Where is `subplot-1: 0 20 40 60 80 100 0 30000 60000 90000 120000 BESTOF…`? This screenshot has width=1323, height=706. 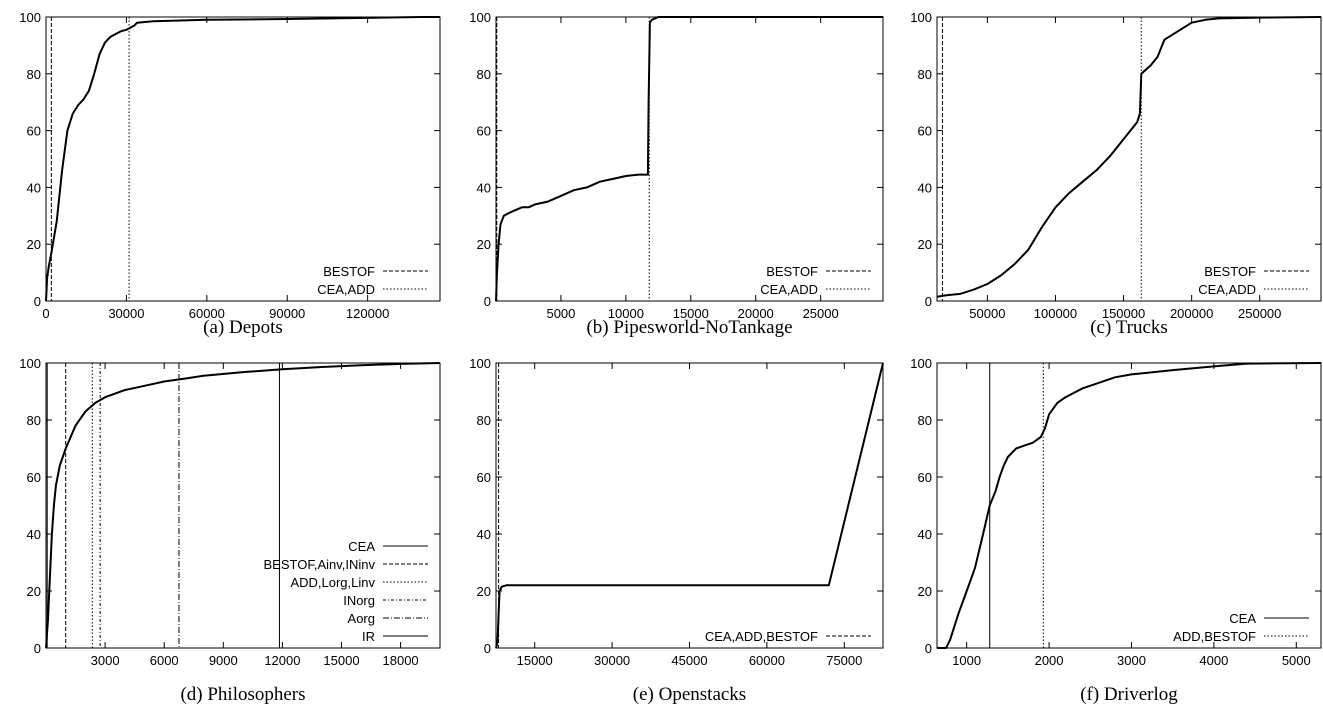
subplot-1: 0 20 40 60 80 100 0 30000 60000 90000 120000 BESTOF… is located at coordinates (230, 174).